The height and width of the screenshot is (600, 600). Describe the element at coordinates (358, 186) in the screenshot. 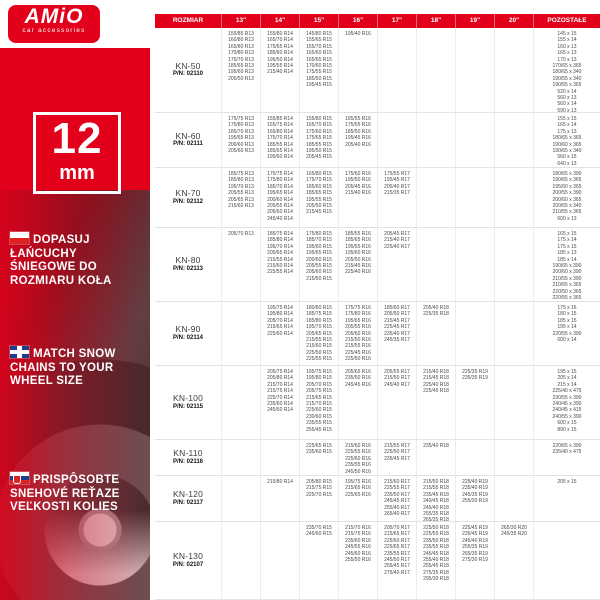

I see `tire-size: 205/45 R16` at that location.